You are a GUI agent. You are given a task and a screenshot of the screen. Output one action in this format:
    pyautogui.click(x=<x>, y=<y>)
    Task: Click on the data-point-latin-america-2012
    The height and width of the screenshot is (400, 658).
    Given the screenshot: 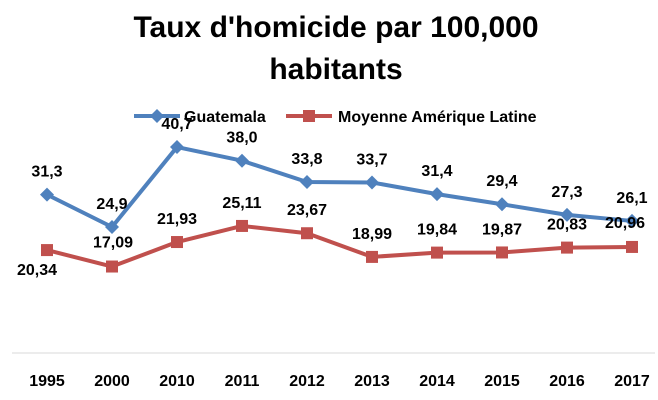 What is the action you would take?
    pyautogui.click(x=307, y=233)
    